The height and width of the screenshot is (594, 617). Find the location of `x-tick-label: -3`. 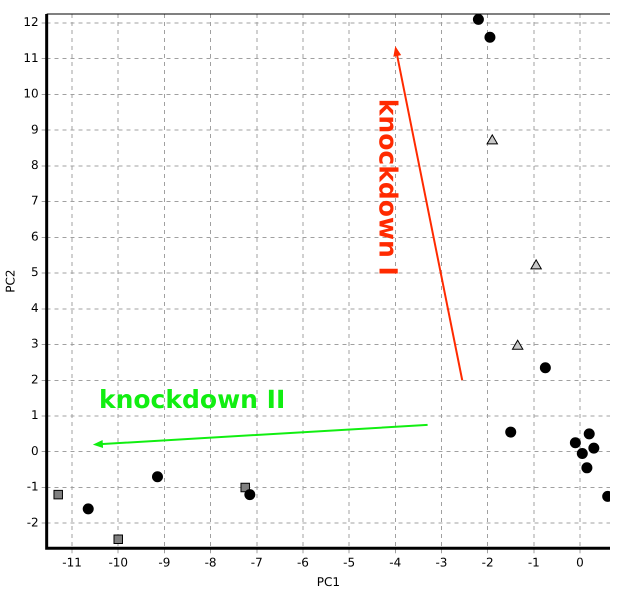

x-tick-label: -3 is located at coordinates (441, 563).